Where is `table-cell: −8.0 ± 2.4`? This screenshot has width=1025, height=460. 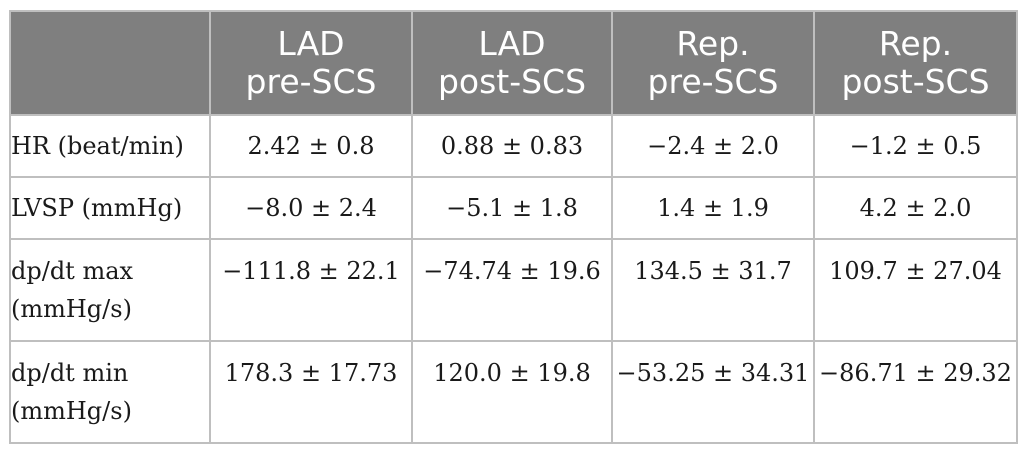
table-cell: −8.0 ± 2.4 is located at coordinates (311, 208).